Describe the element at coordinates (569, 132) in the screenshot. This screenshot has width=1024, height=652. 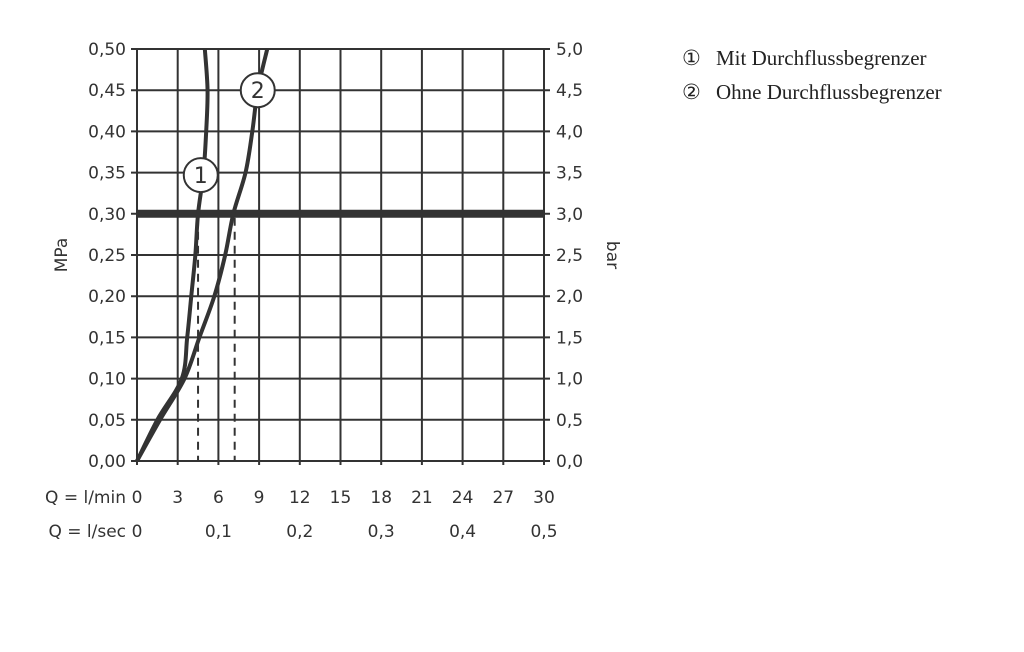
I see `y2-tick-label: 4,0` at that location.